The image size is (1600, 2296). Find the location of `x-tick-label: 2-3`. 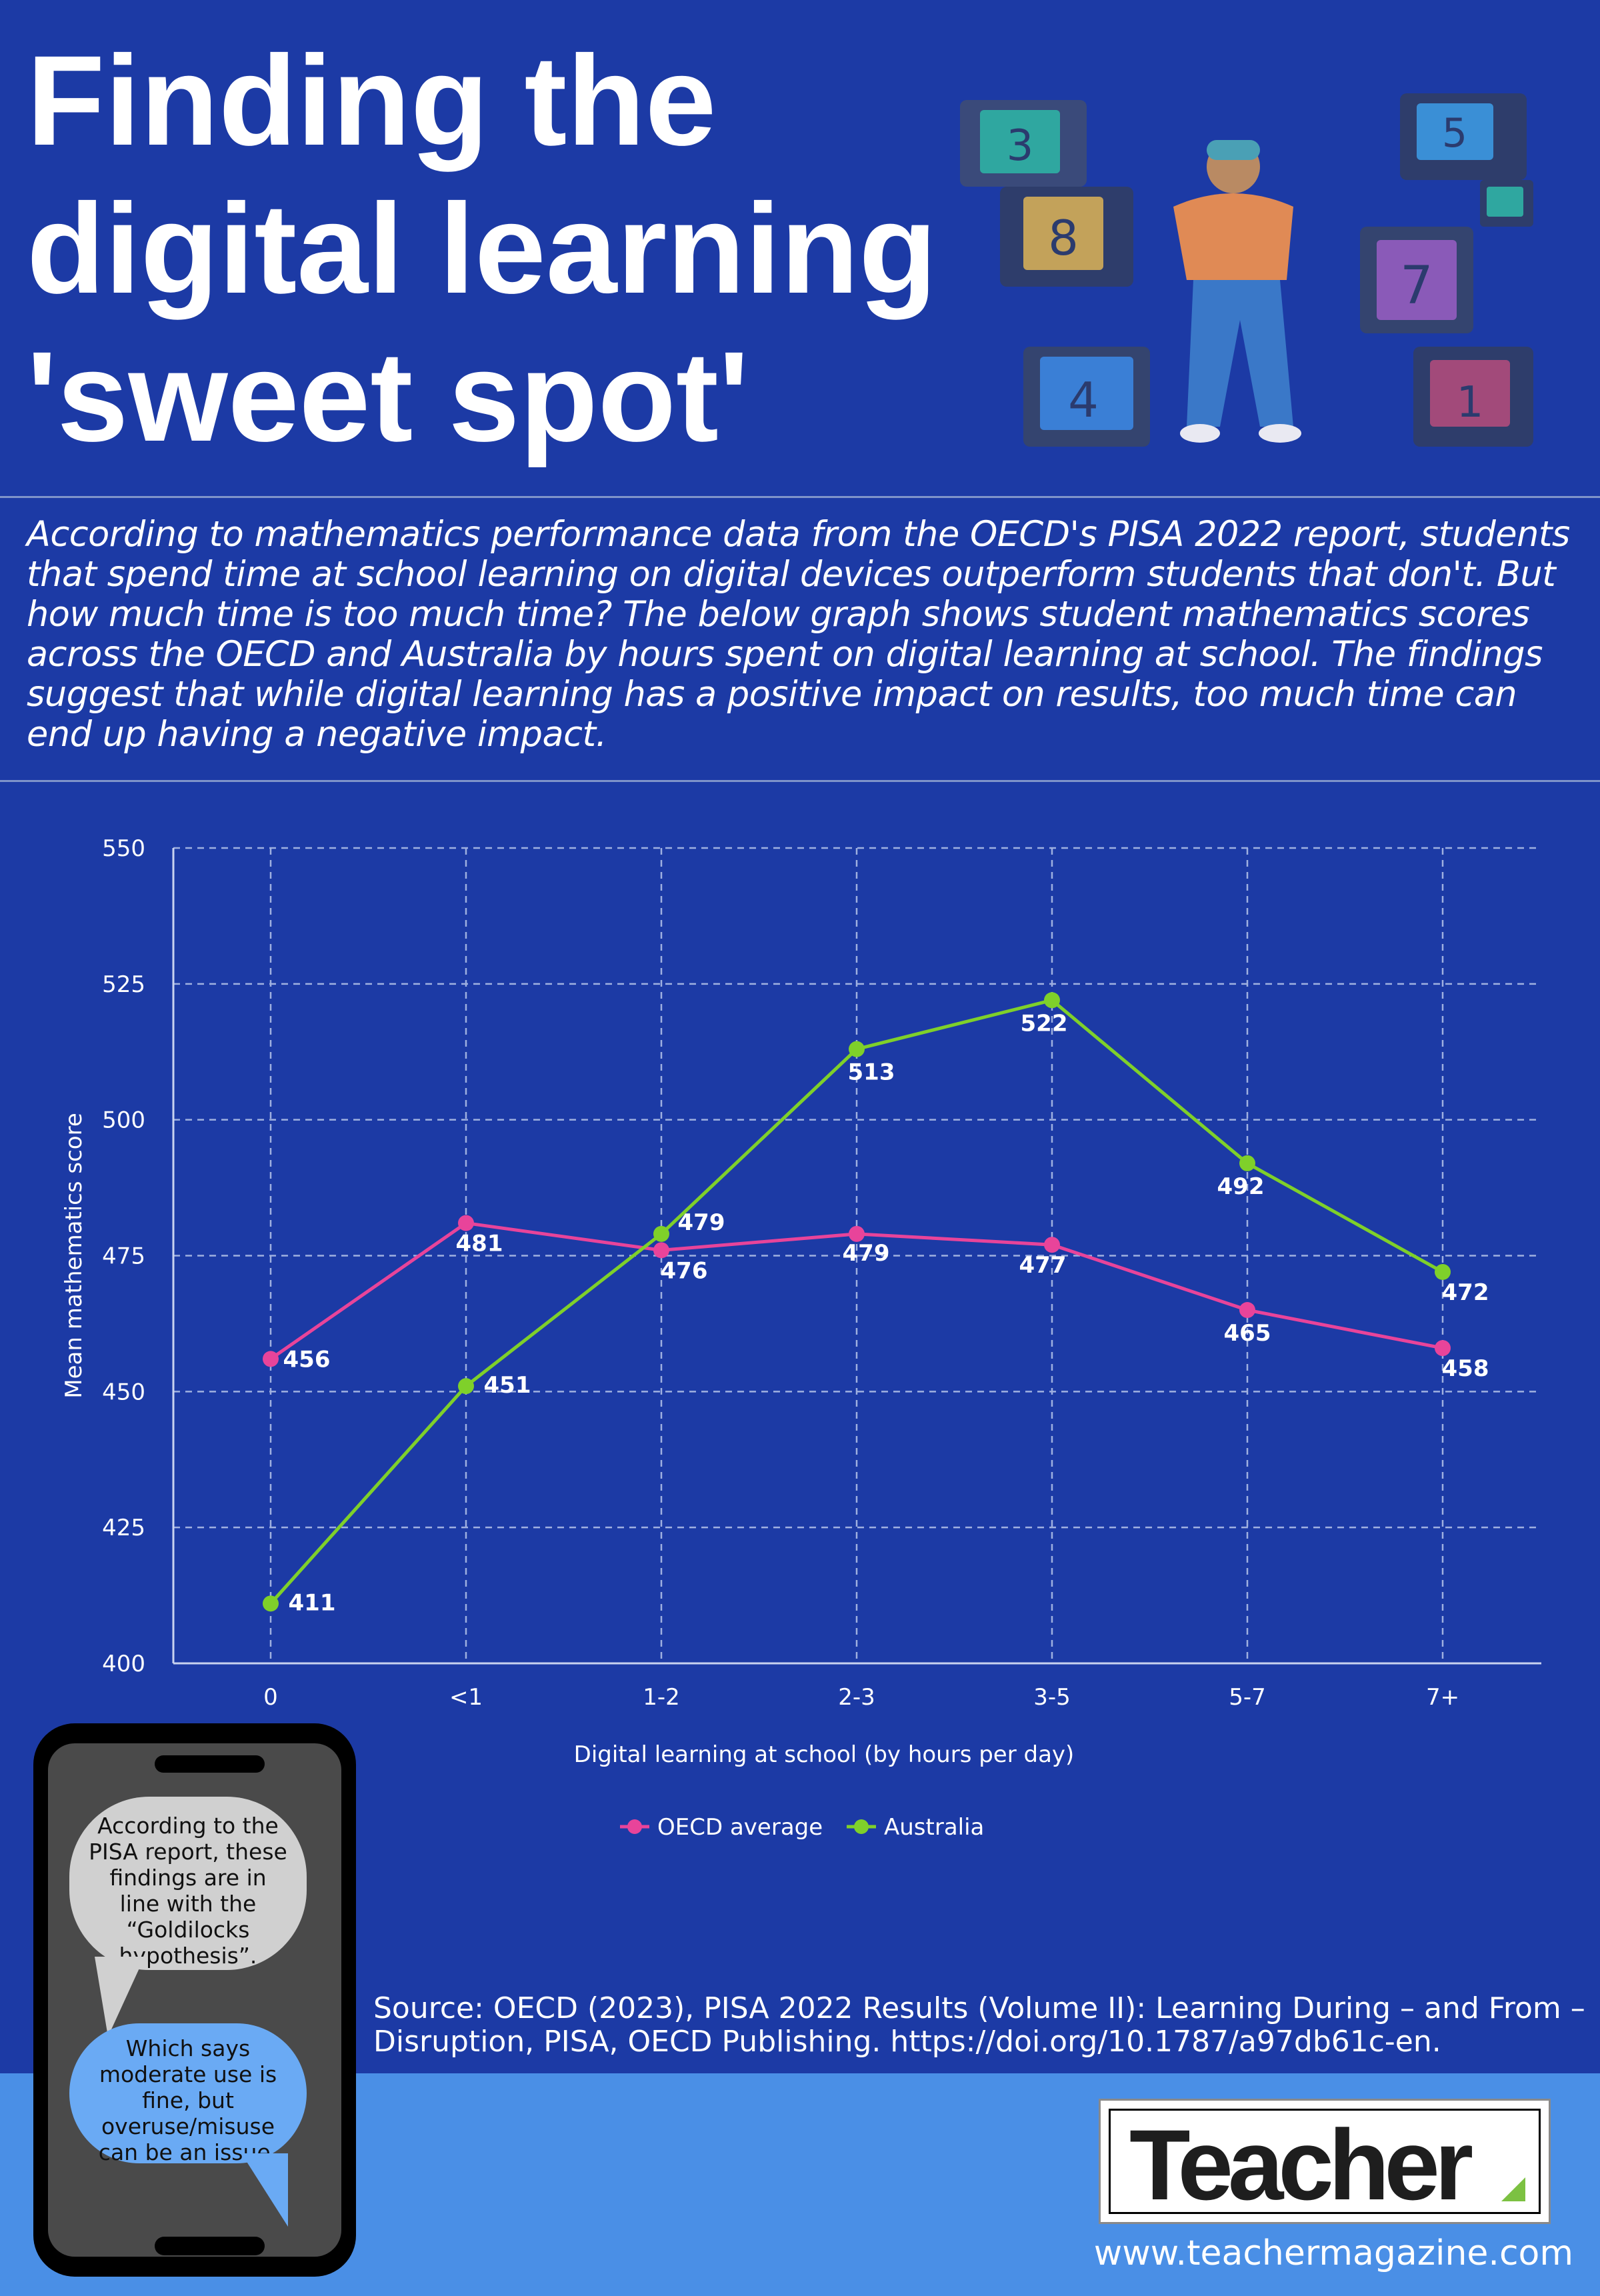

x-tick-label: 2-3 is located at coordinates (856, 1697).